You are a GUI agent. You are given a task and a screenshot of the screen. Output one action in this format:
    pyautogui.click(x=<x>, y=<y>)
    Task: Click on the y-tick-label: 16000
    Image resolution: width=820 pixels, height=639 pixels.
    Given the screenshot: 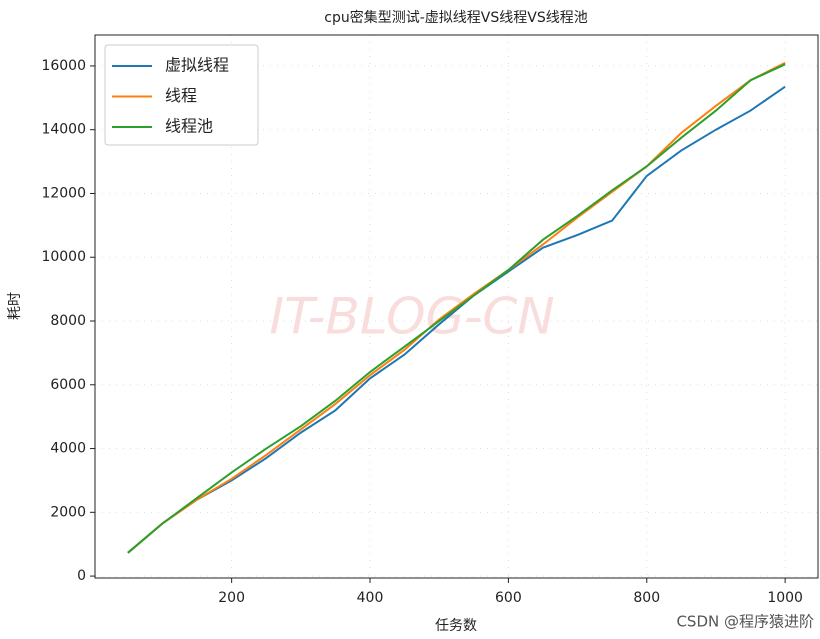 What is the action you would take?
    pyautogui.click(x=63, y=66)
    